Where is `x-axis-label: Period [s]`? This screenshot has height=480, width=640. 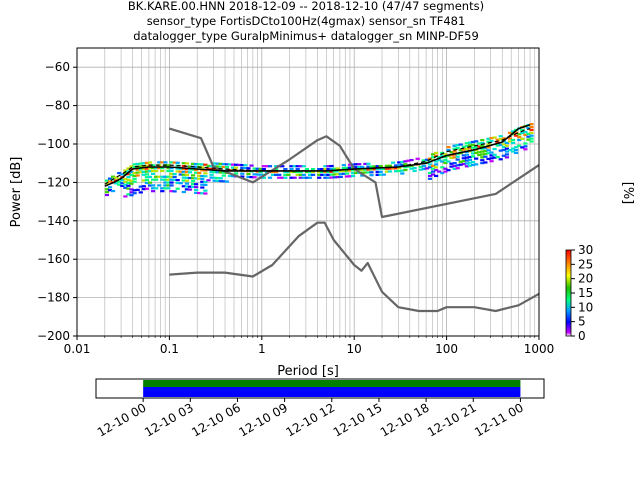 x-axis-label: Period [s] is located at coordinates (308, 371).